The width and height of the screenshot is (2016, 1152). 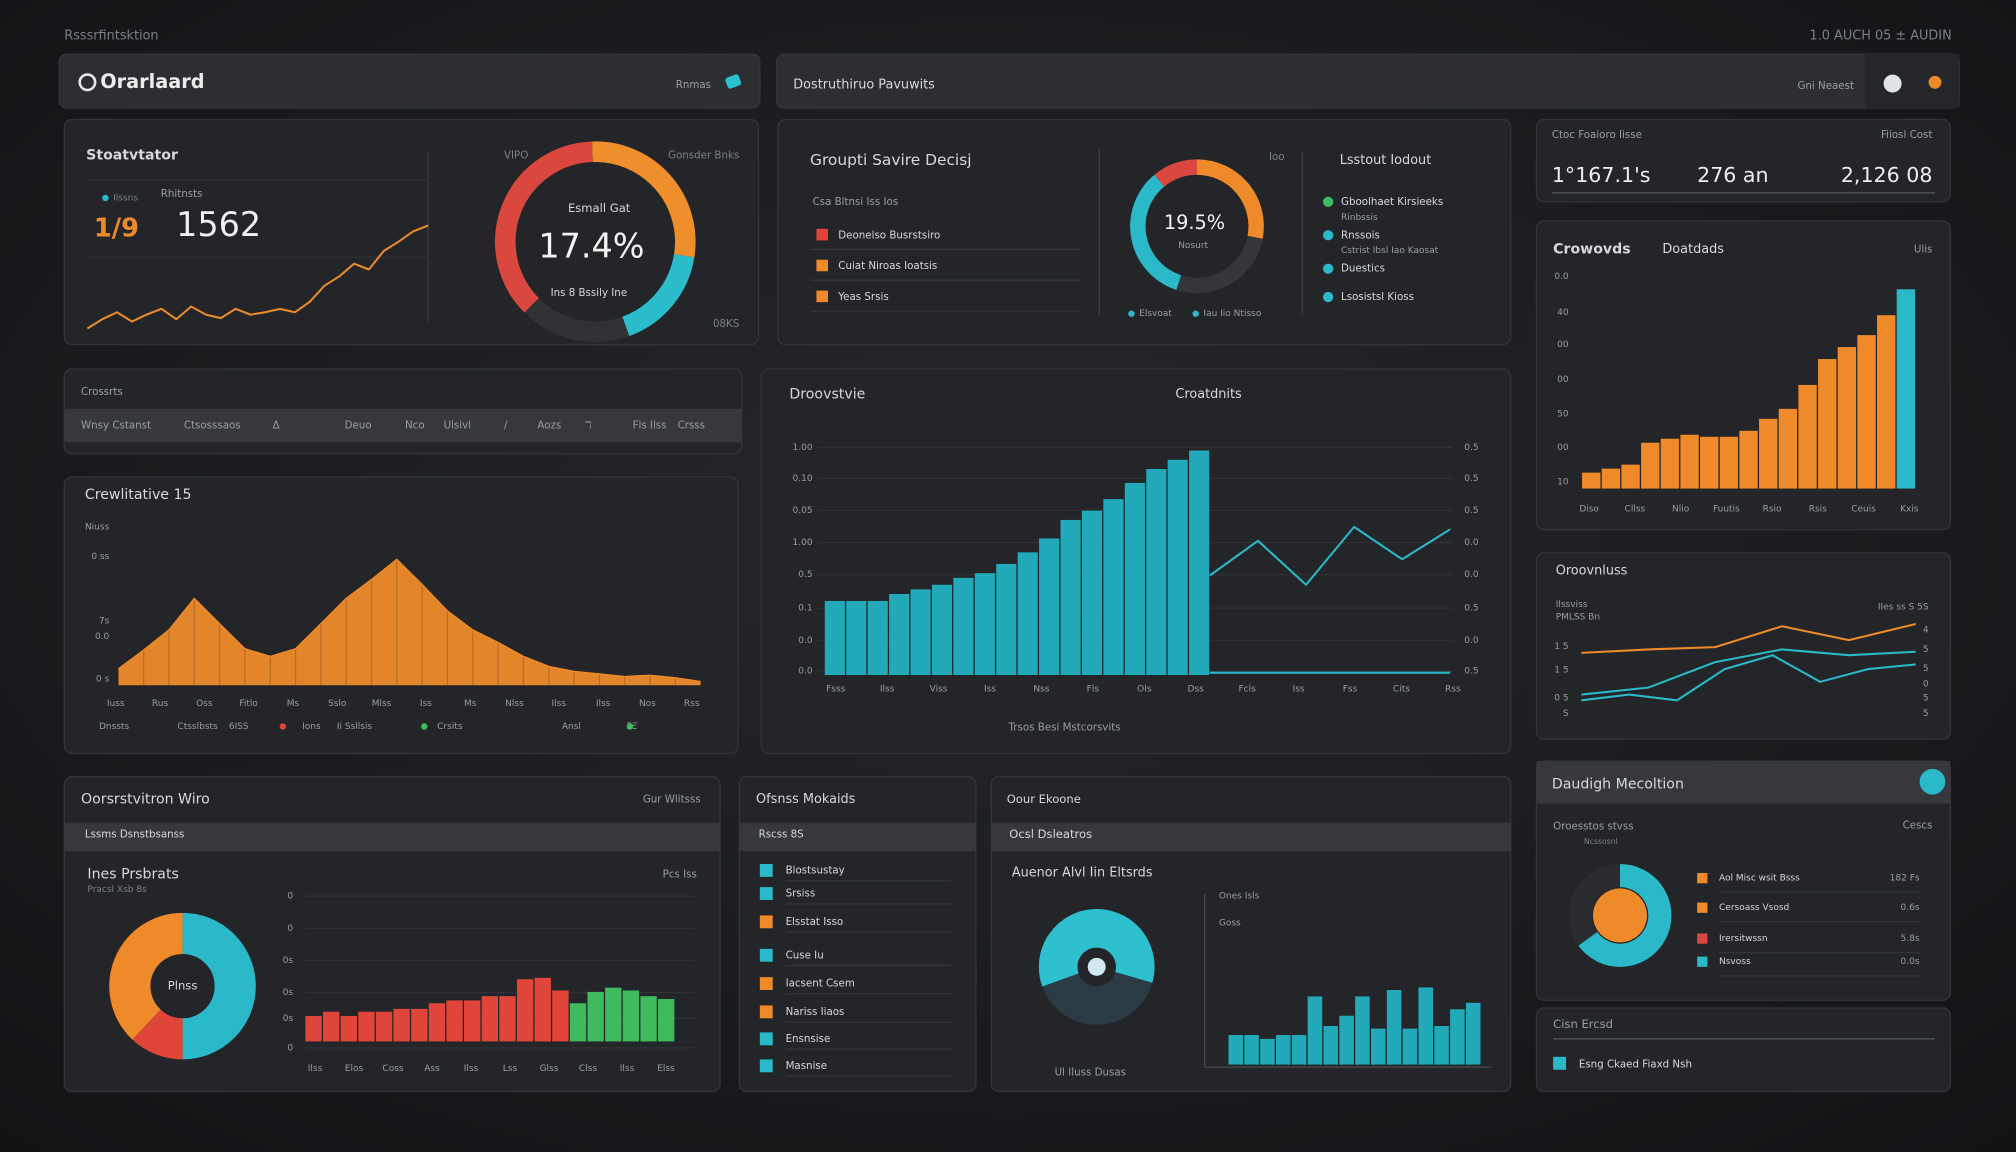 What do you see at coordinates (1572, 605) in the screenshot?
I see `label: Ilssviss` at bounding box center [1572, 605].